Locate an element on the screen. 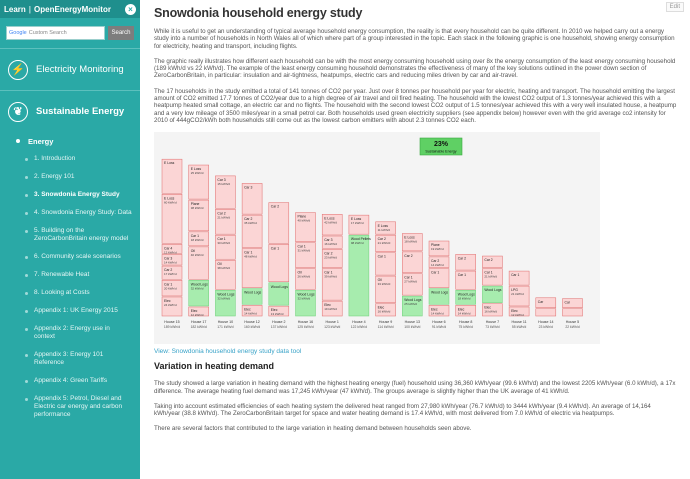  segment-value: 13 kWh/d is located at coordinates (277, 314).